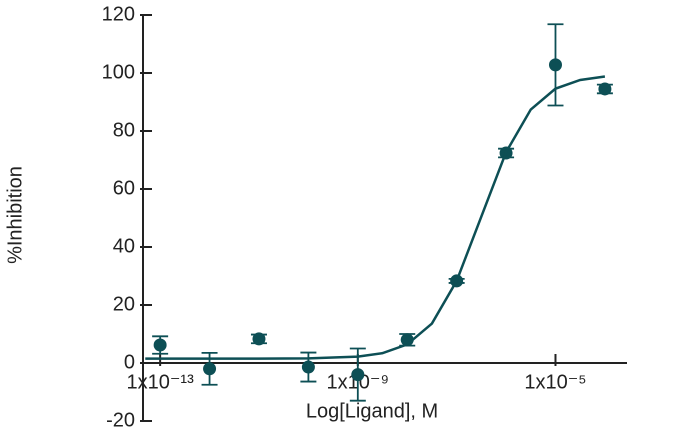 Image resolution: width=680 pixels, height=437 pixels. I want to click on y-tick-label: 120, so click(118, 14).